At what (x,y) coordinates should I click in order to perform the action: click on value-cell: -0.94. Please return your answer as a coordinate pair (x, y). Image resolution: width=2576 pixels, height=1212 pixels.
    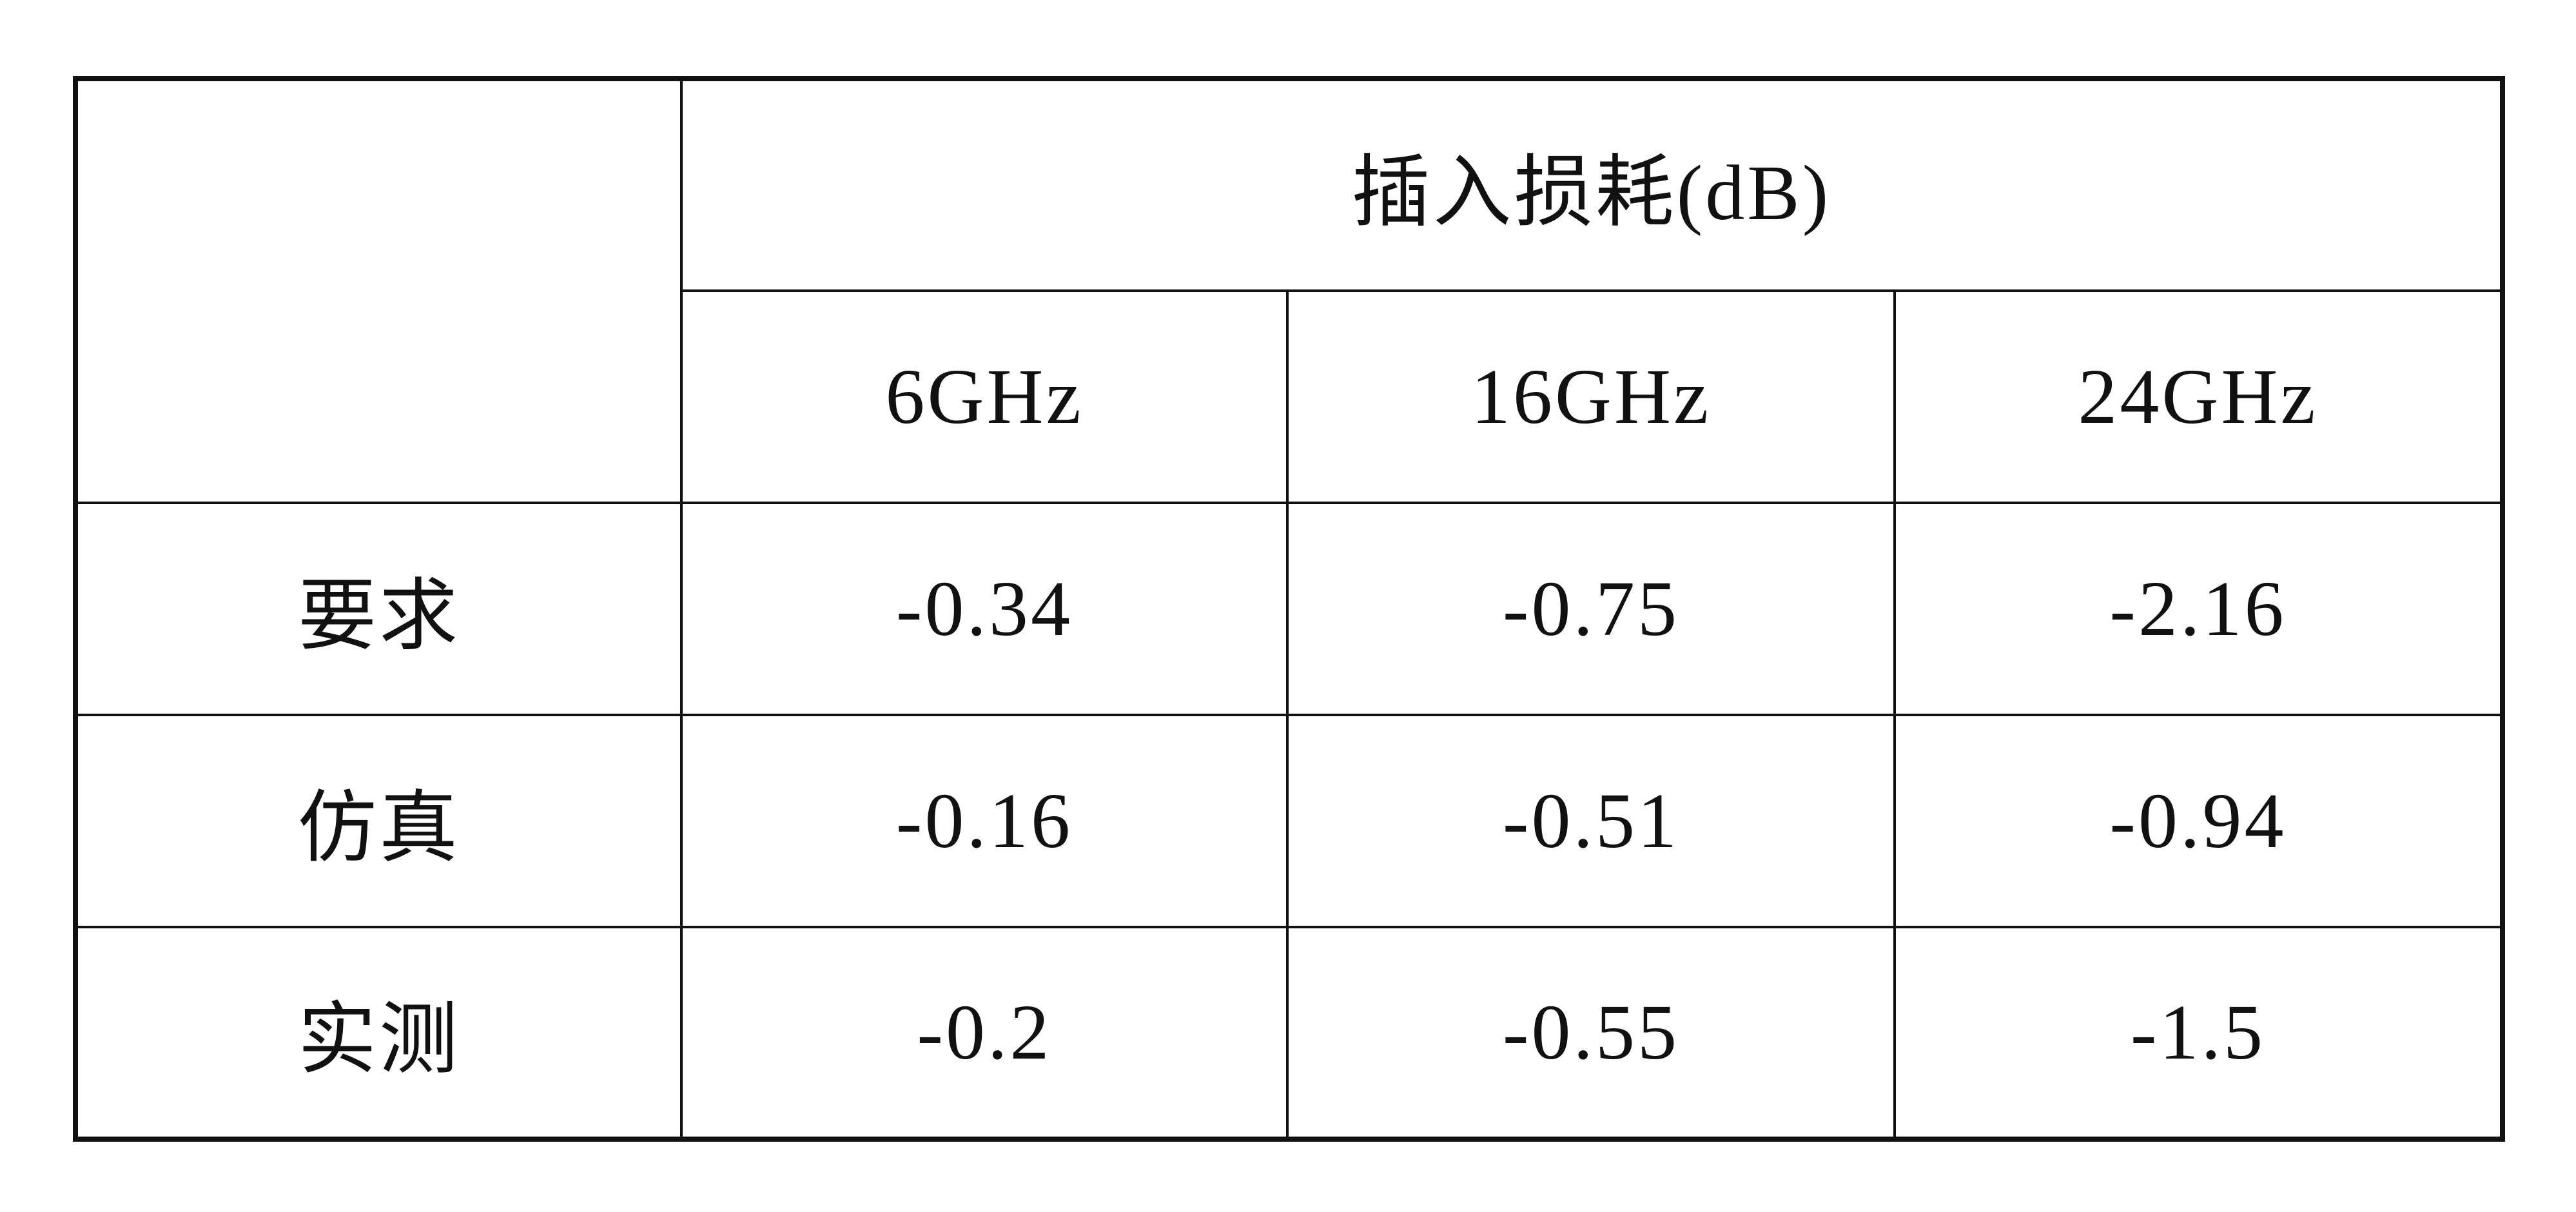
    Looking at the image, I should click on (2198, 821).